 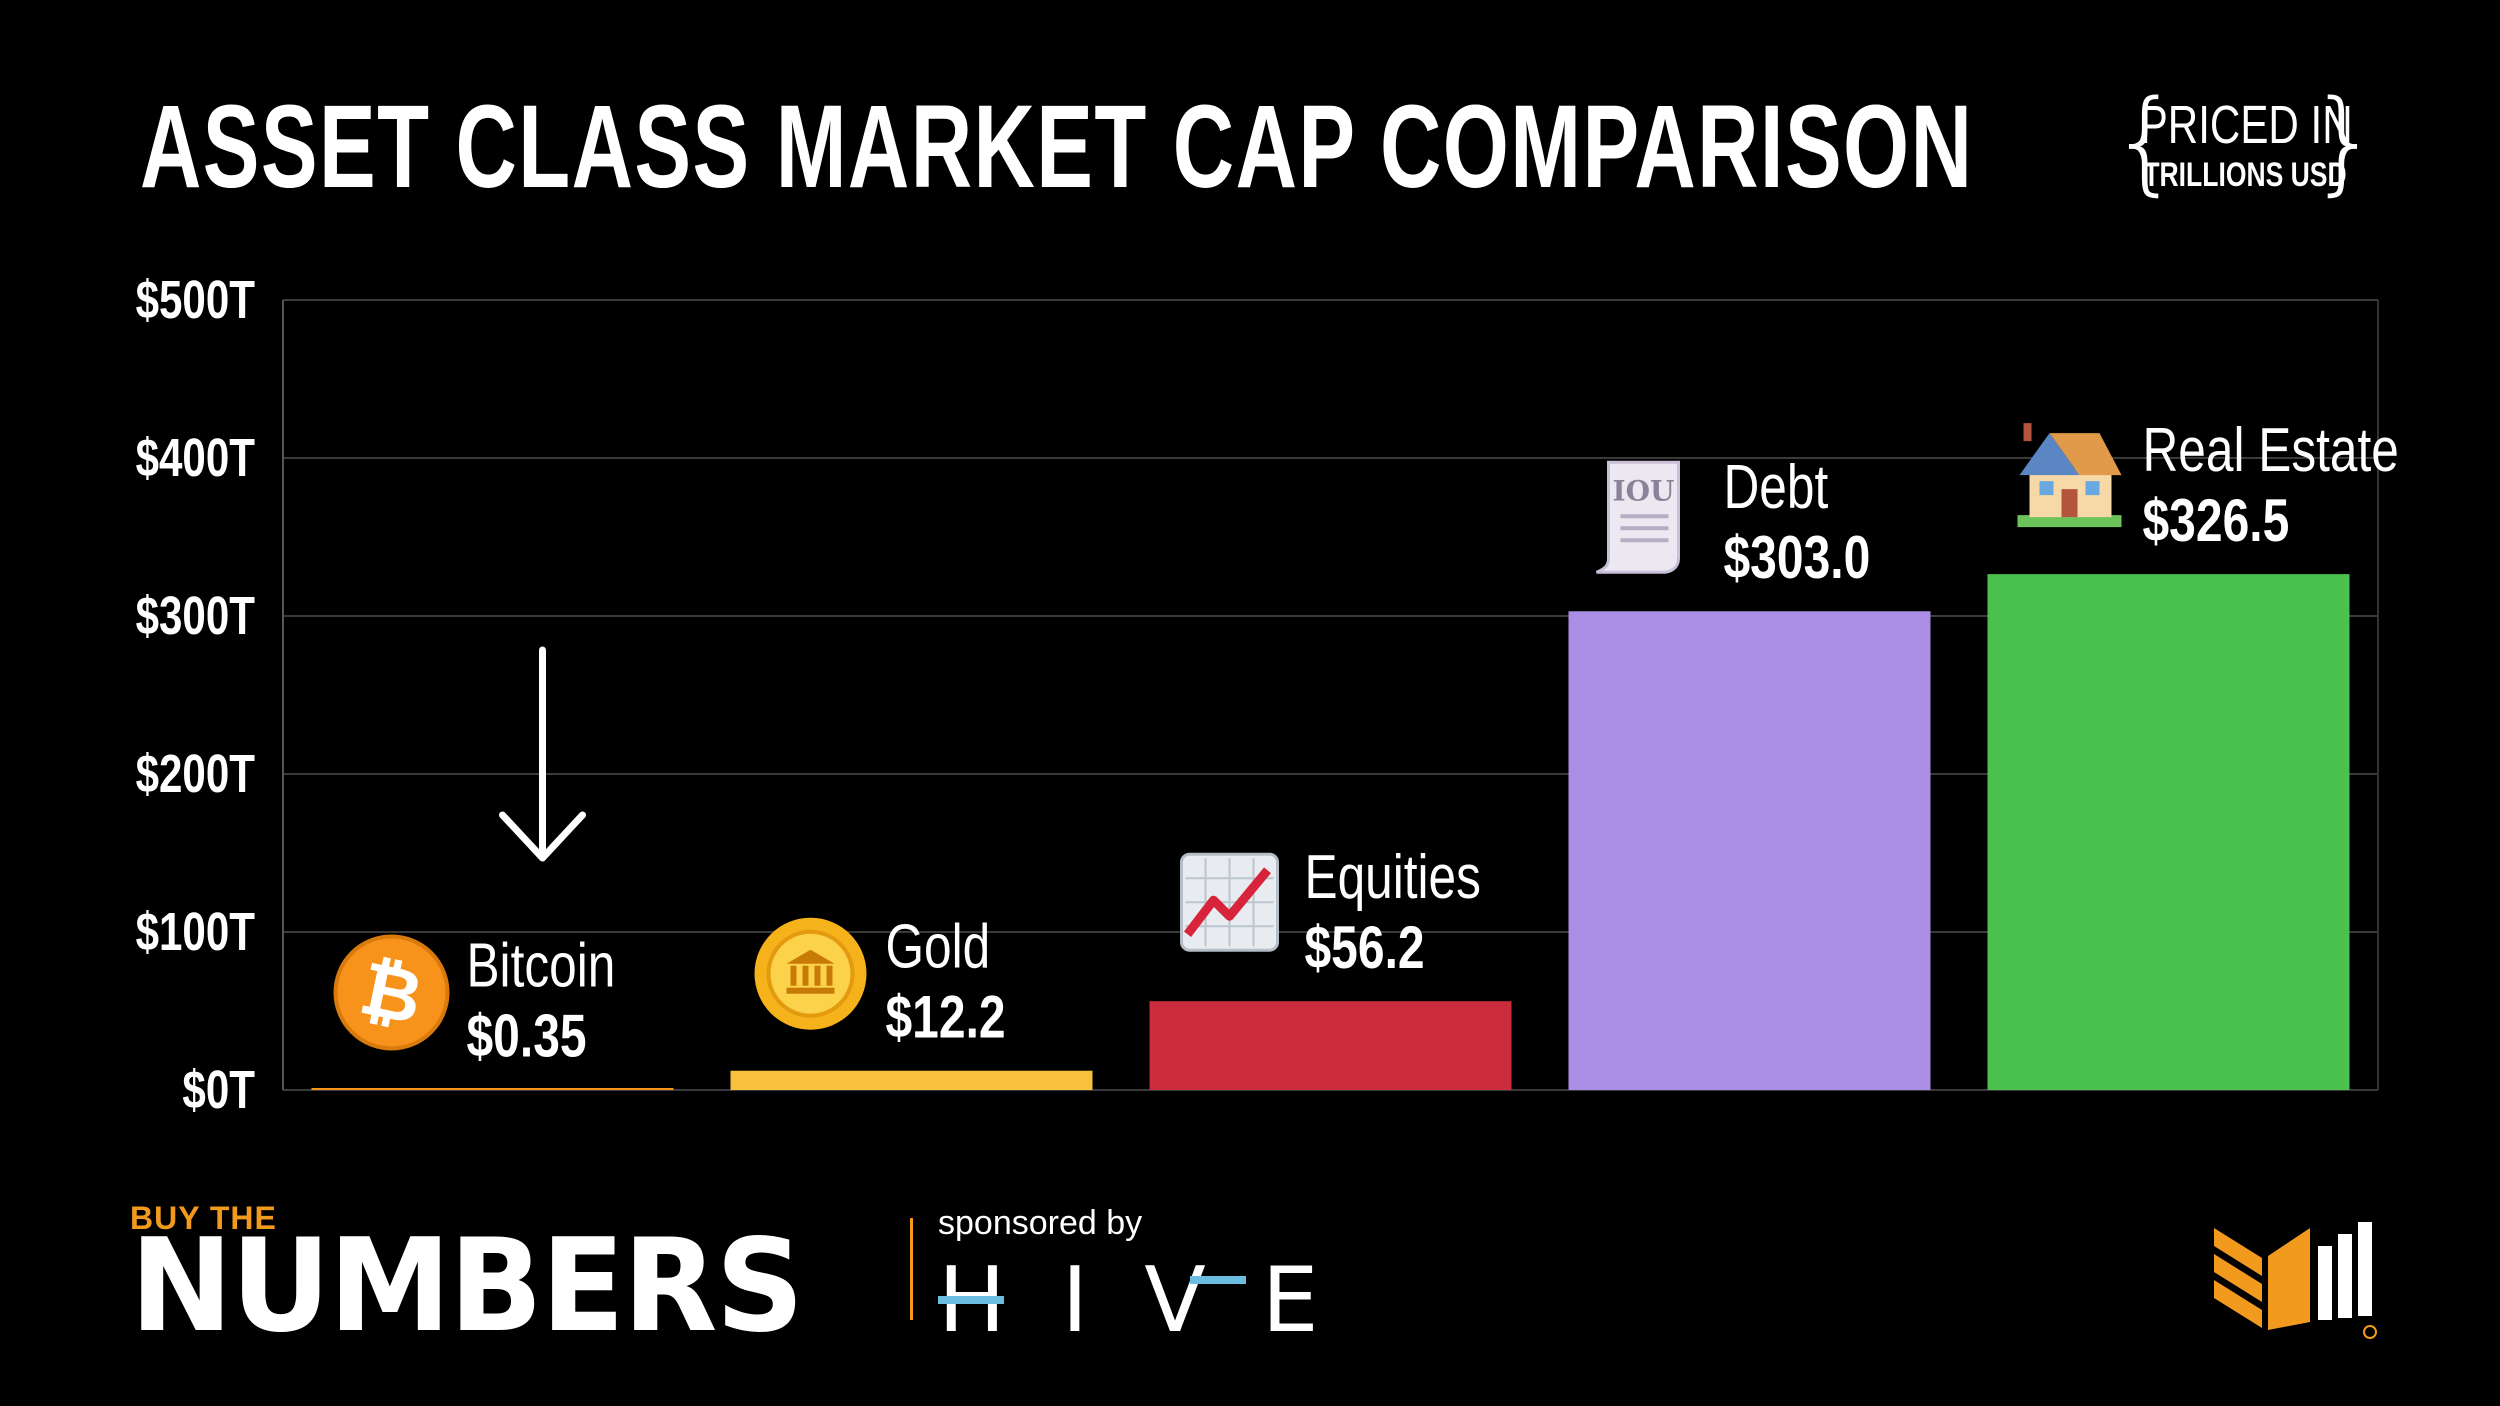 What do you see at coordinates (196, 300) in the screenshot?
I see `y-tick-label: $500T` at bounding box center [196, 300].